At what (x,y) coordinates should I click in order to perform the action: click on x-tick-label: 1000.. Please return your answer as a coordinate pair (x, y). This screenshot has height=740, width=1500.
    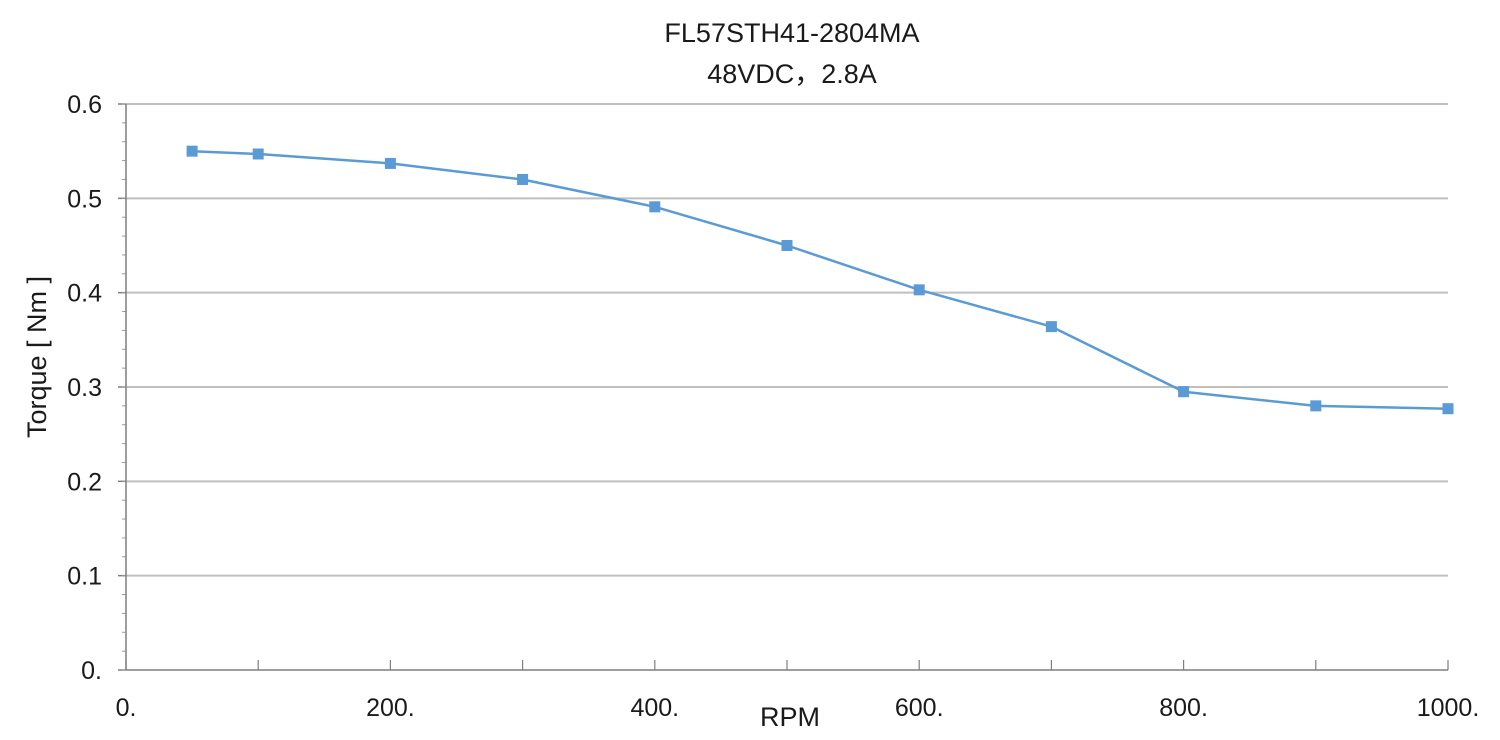
    Looking at the image, I should click on (1448, 708).